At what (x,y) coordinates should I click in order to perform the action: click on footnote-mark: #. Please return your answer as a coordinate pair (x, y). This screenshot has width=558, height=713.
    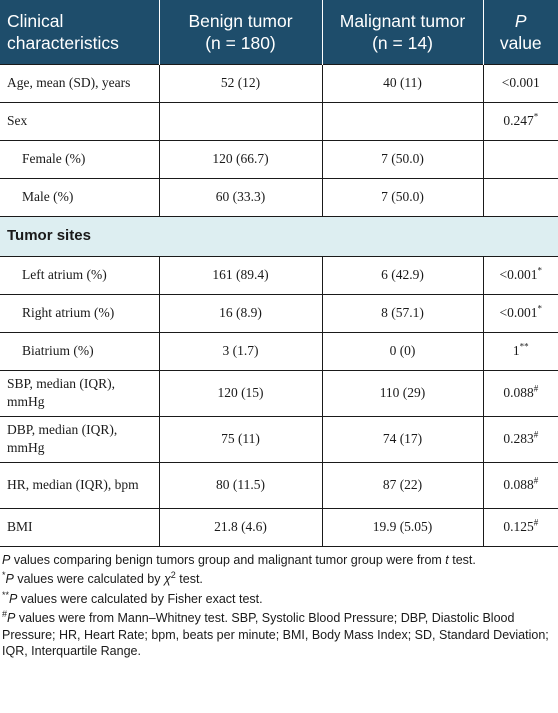
    Looking at the image, I should click on (5, 613).